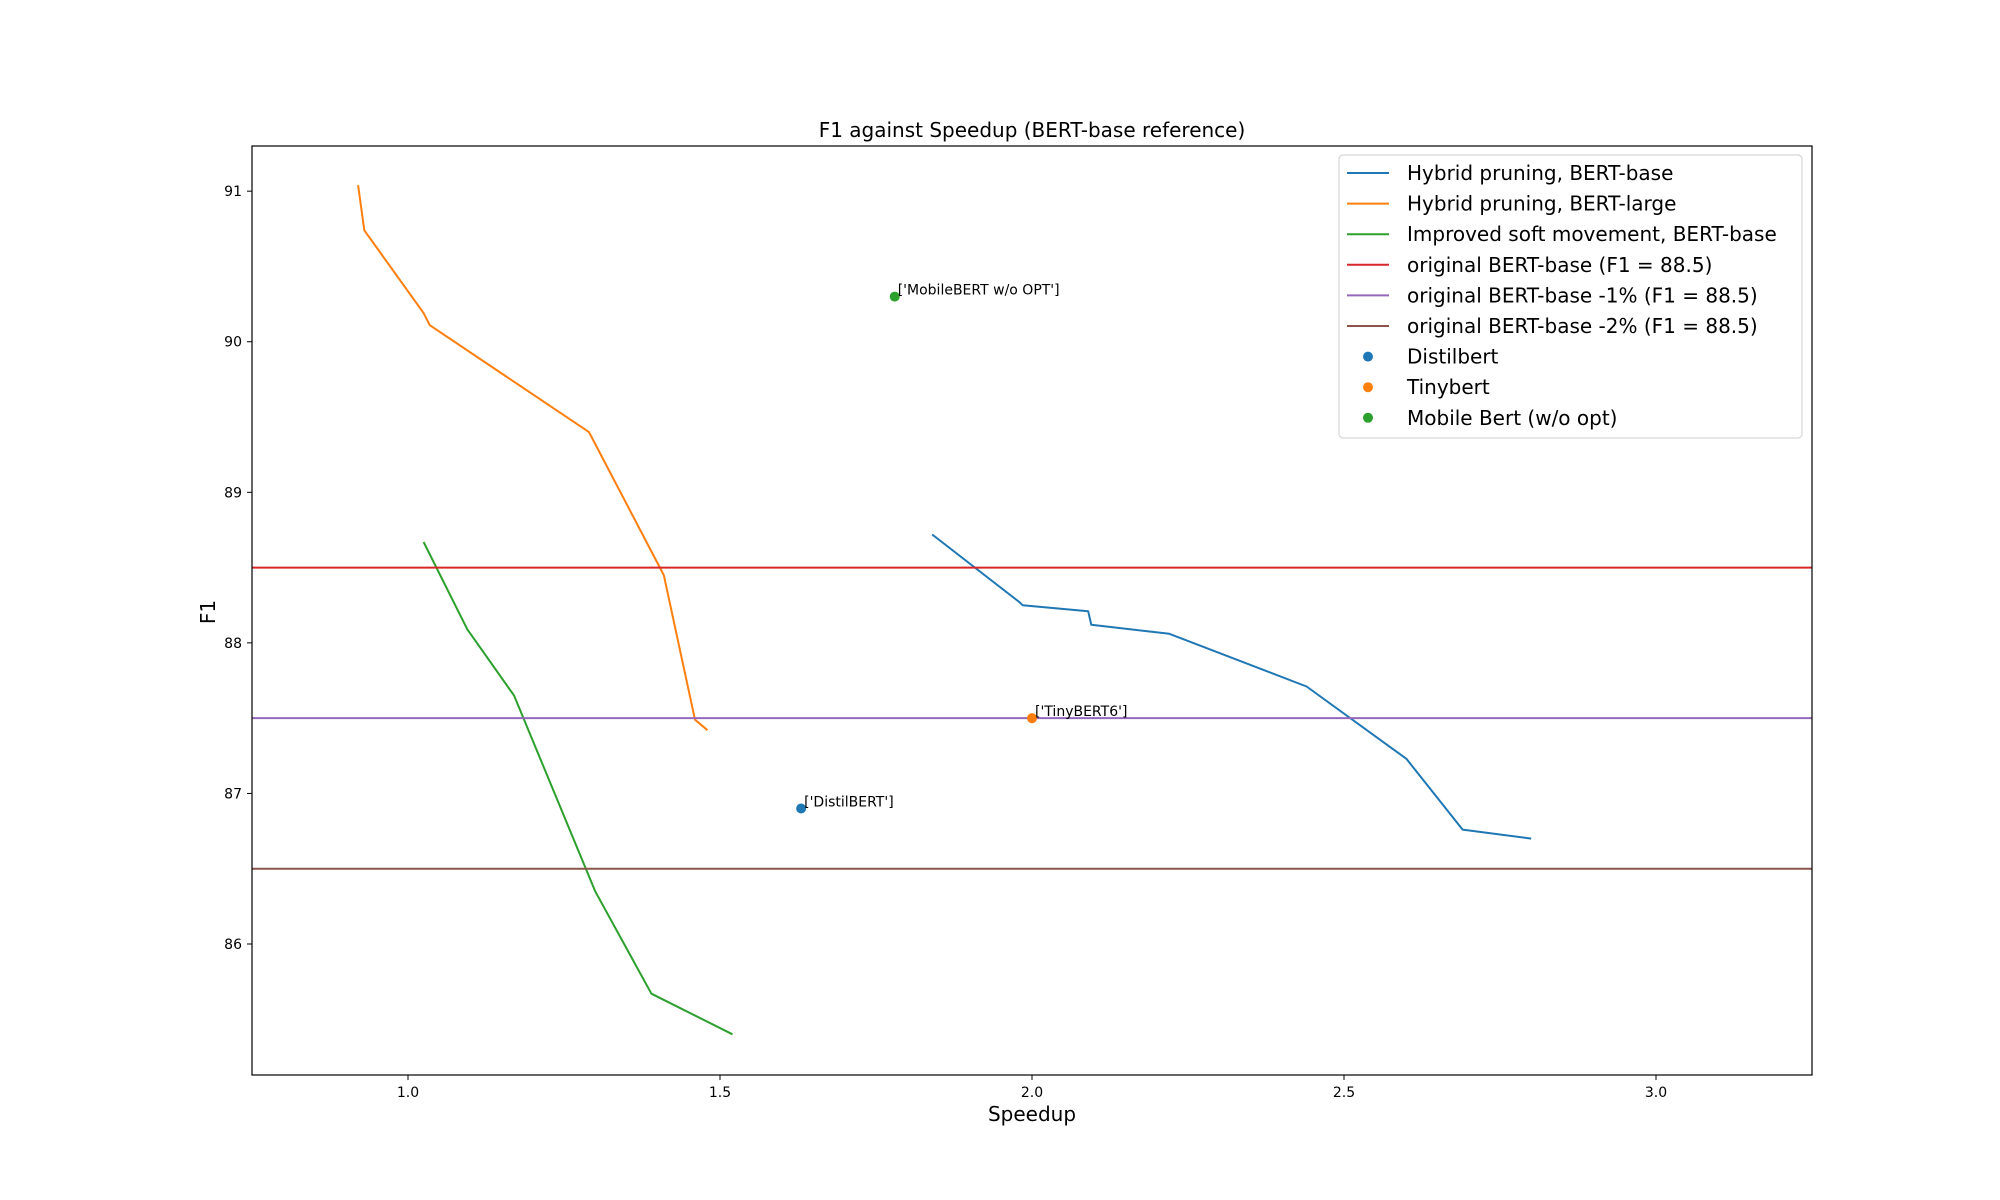 This screenshot has height=1200, width=2000. I want to click on legend-label: Improved soft movement, BERT-base, so click(1592, 234).